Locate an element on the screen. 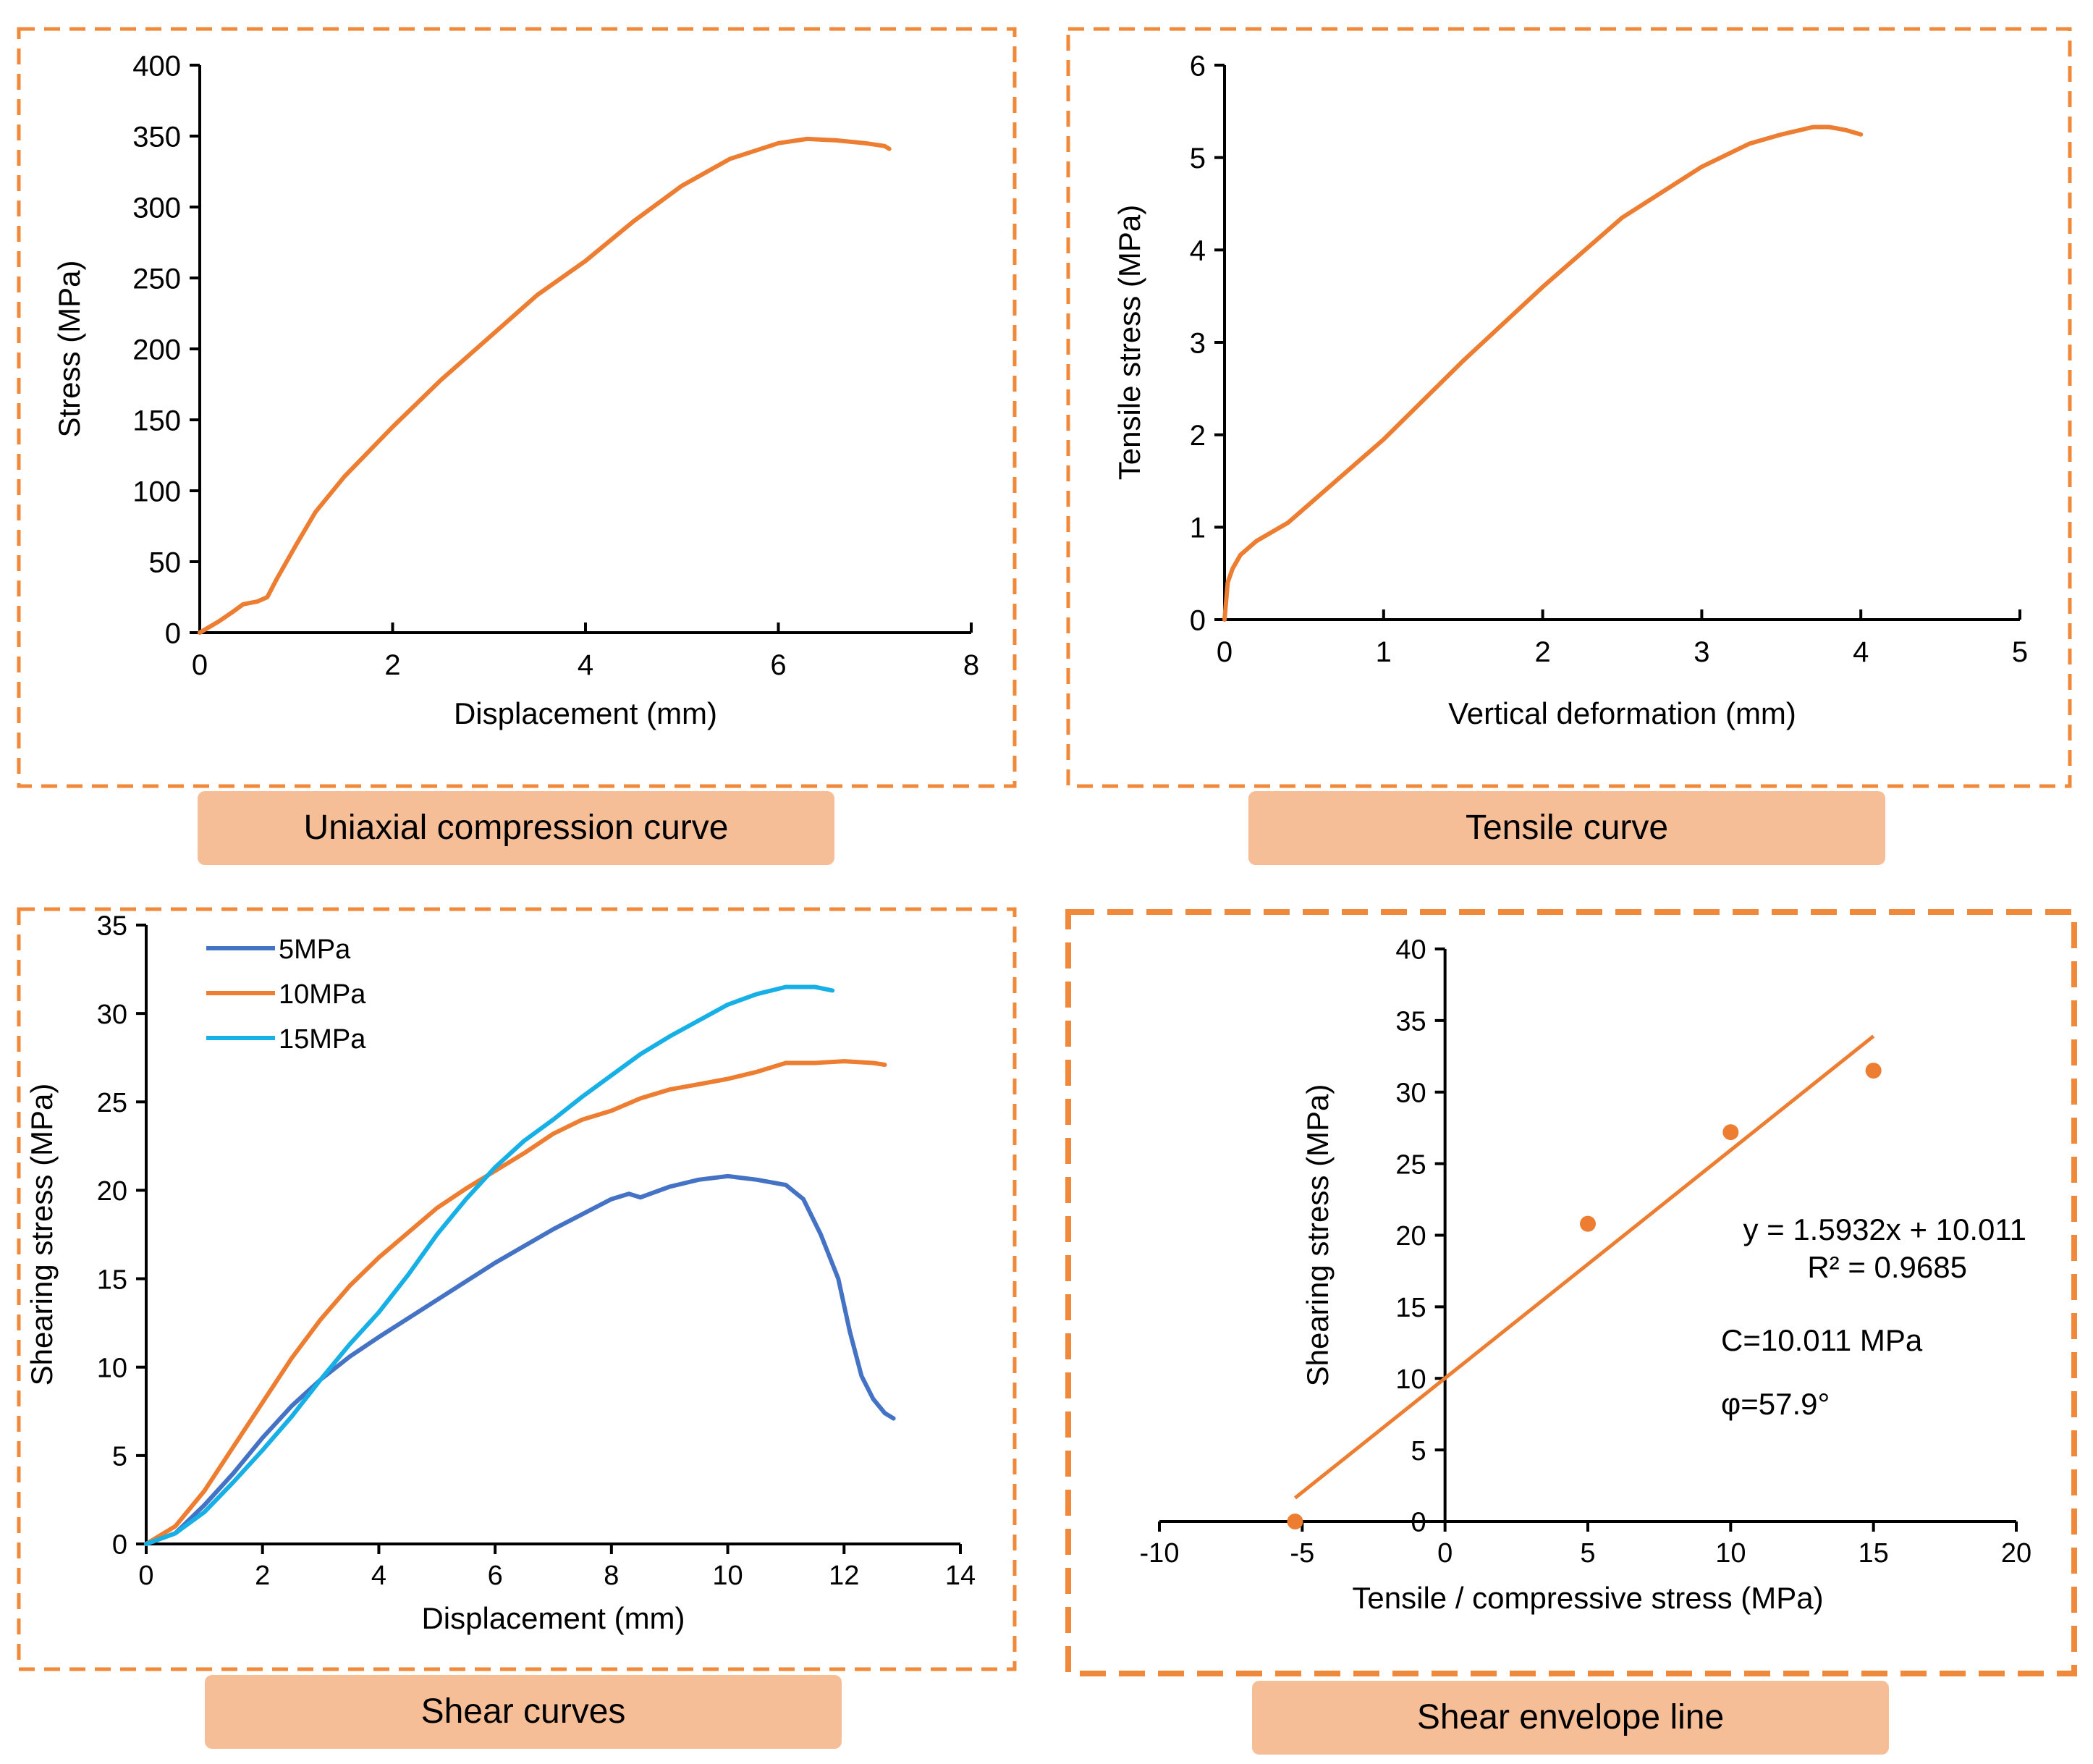  y-tick-label: 6 is located at coordinates (1198, 66).